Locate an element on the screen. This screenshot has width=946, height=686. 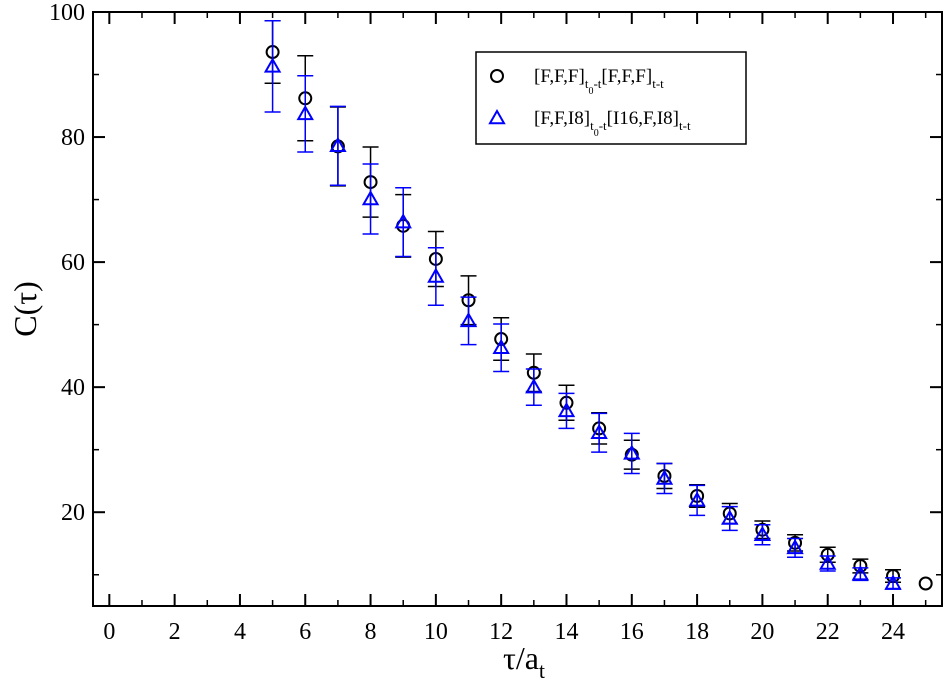
x-tick-label: 0 is located at coordinates (109, 632).